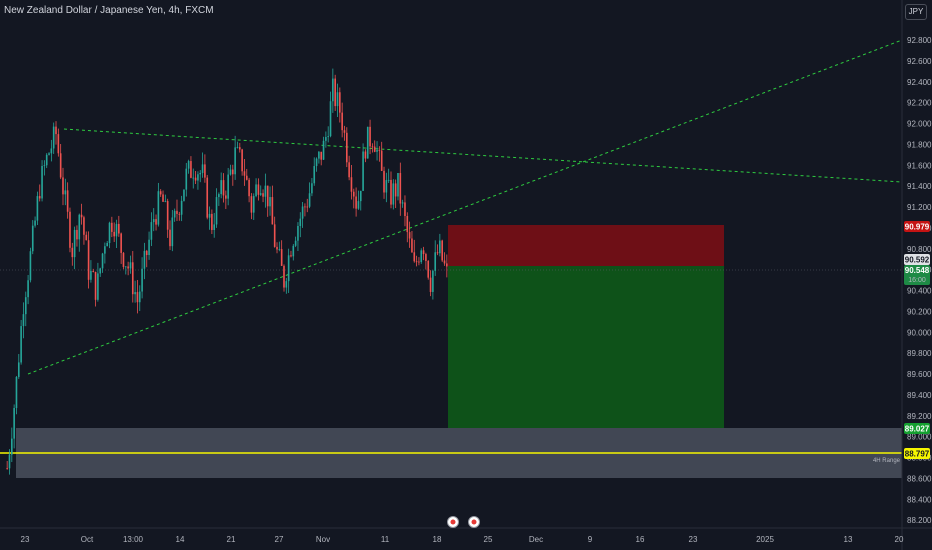  What do you see at coordinates (919, 165) in the screenshot?
I see `price-tick: 91.600` at bounding box center [919, 165].